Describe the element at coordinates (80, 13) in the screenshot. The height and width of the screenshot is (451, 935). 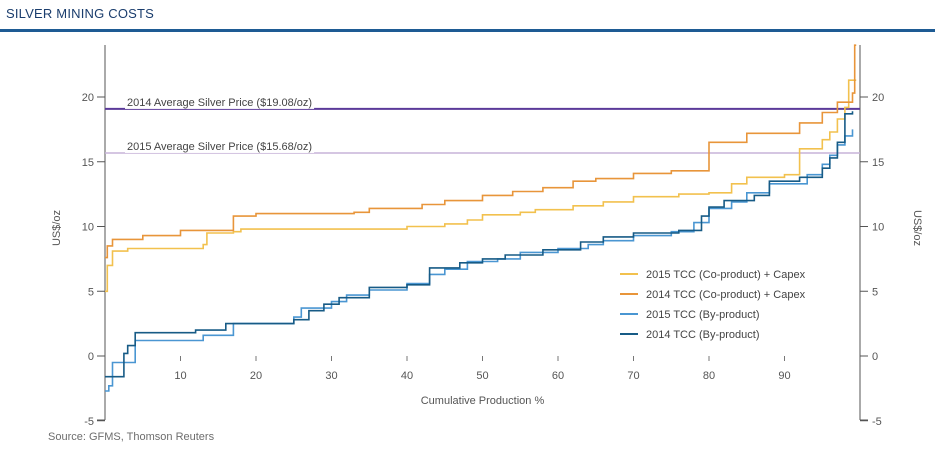
I see `chart-title: SILVER MINING COSTS` at that location.